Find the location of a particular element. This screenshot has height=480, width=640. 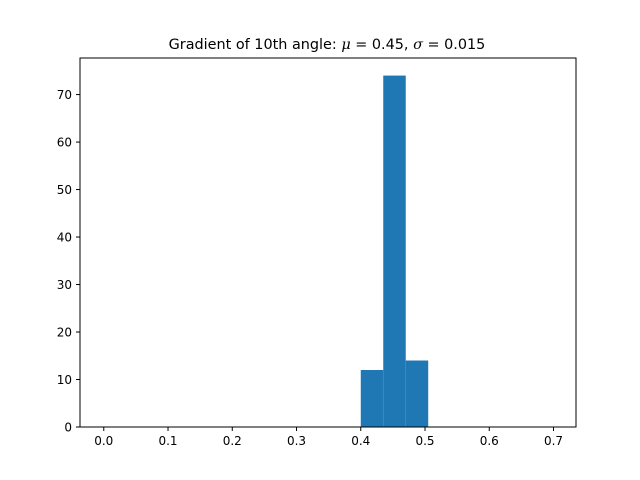

y-tick-label: 70 is located at coordinates (64, 95).